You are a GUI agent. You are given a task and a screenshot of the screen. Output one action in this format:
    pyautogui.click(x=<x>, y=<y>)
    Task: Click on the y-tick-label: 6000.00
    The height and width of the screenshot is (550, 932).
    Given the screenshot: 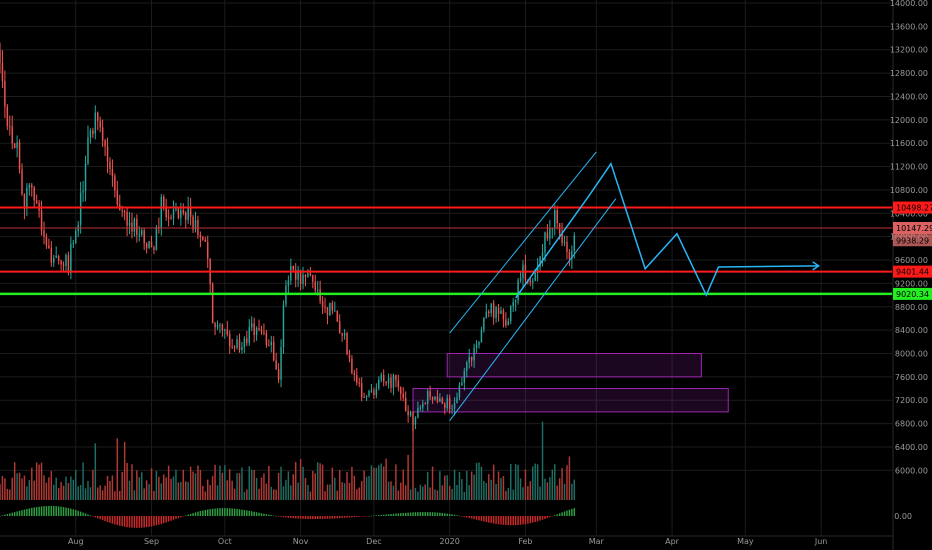 What is the action you would take?
    pyautogui.click(x=911, y=470)
    